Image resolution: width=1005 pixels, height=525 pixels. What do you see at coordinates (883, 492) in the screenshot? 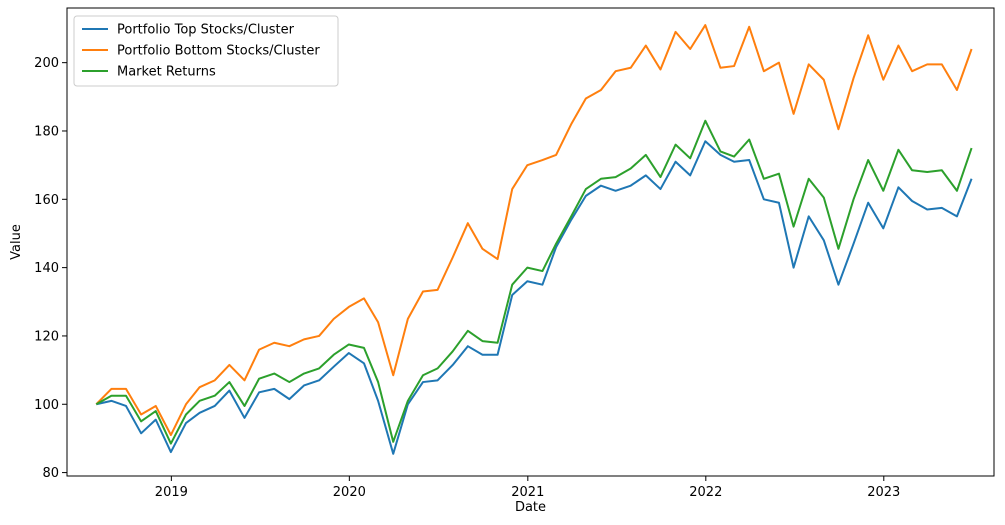
I see `x-tick-label: 2023` at bounding box center [883, 492].